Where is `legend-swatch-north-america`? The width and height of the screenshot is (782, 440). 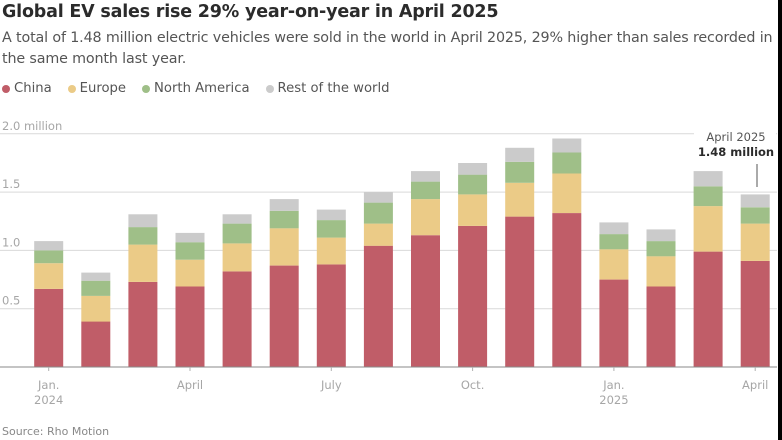 legend-swatch-north-america is located at coordinates (146, 88).